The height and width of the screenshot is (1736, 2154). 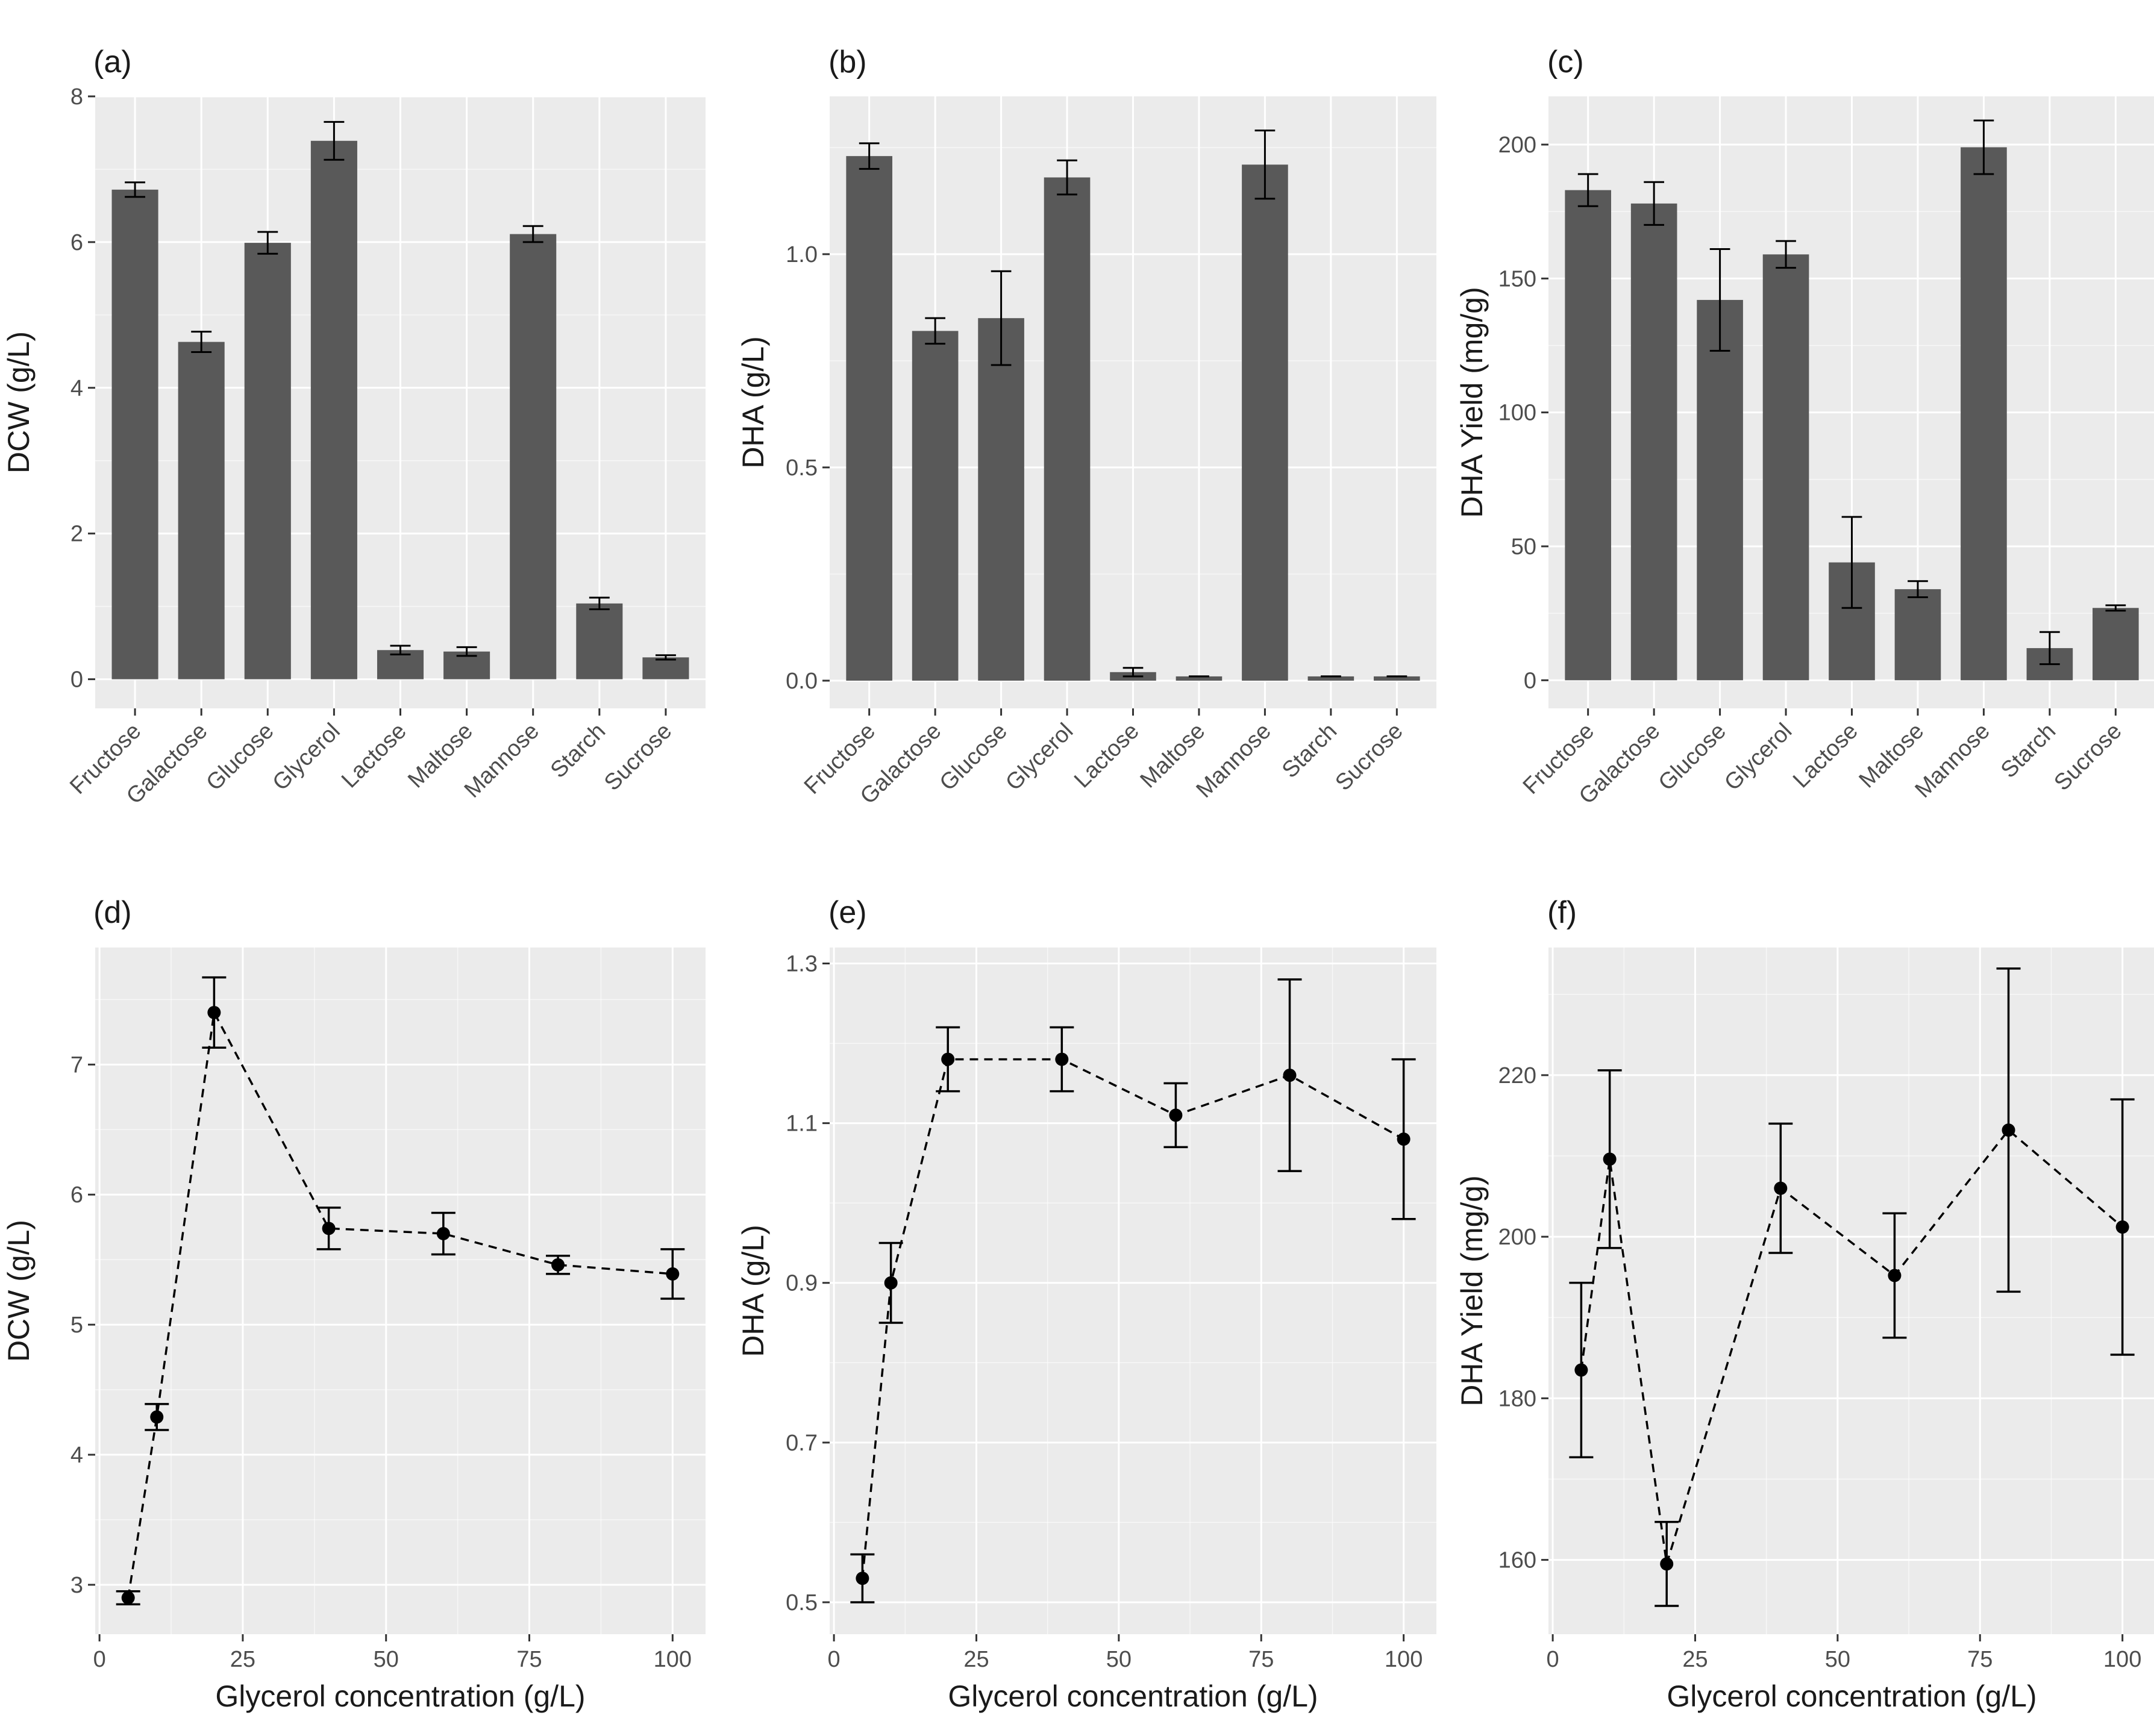 I want to click on panel-tag: (c), so click(x=1565, y=62).